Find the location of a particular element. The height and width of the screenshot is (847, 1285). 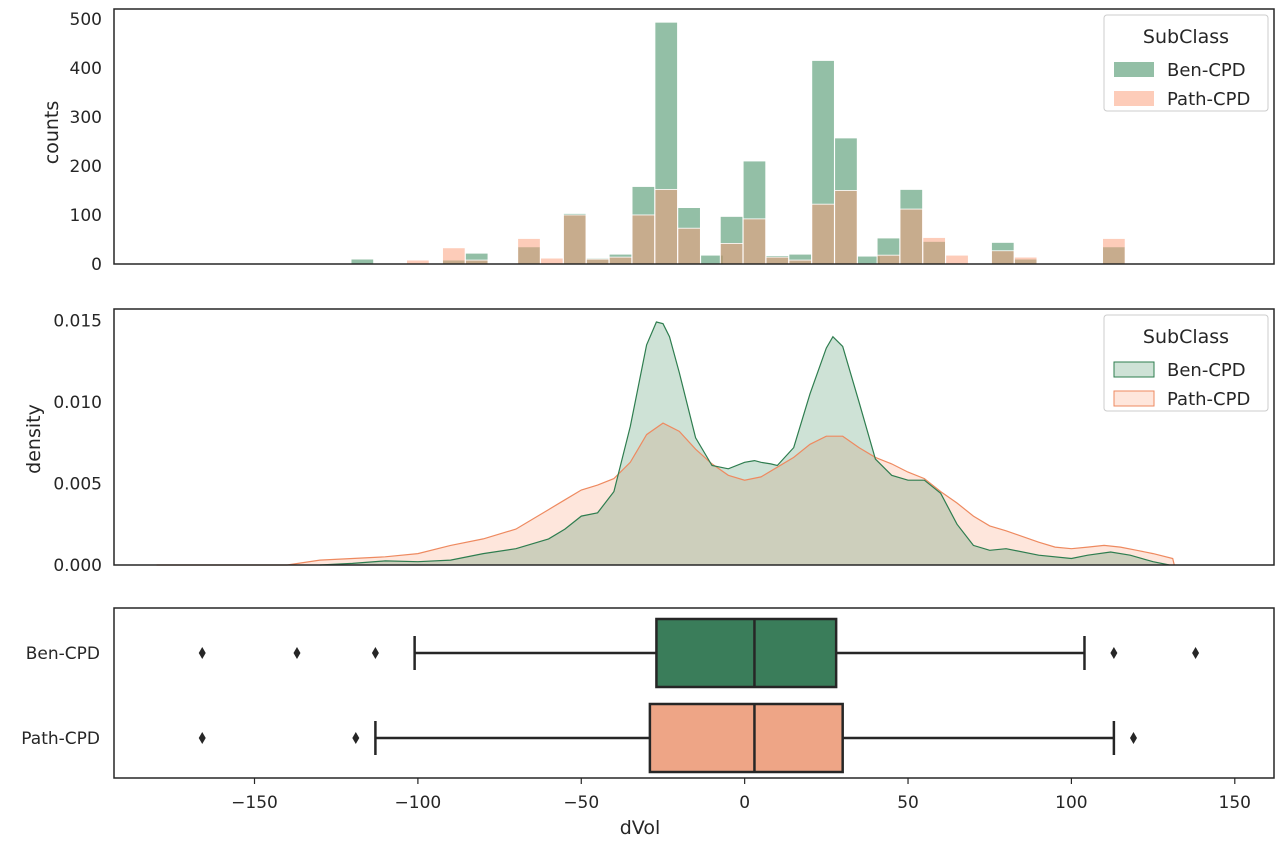

density-legend-box is located at coordinates (1186, 363).